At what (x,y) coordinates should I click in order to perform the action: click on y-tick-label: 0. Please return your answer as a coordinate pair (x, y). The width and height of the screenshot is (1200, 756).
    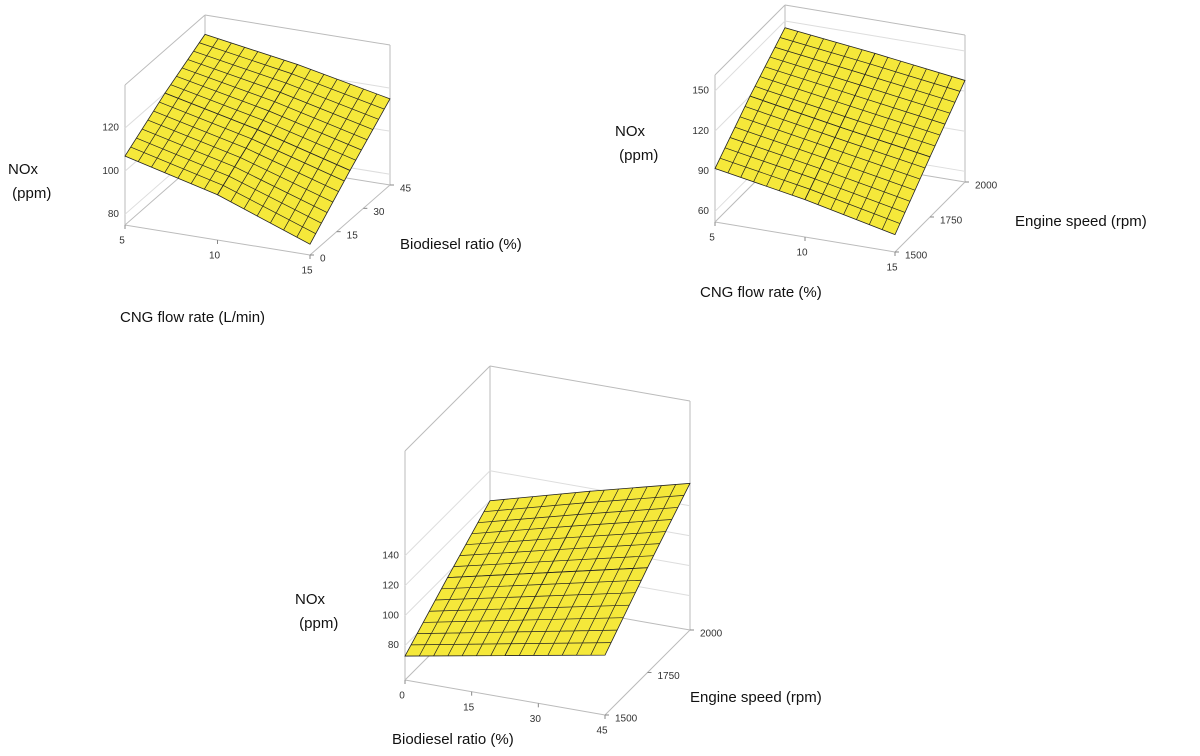
    Looking at the image, I should click on (323, 259).